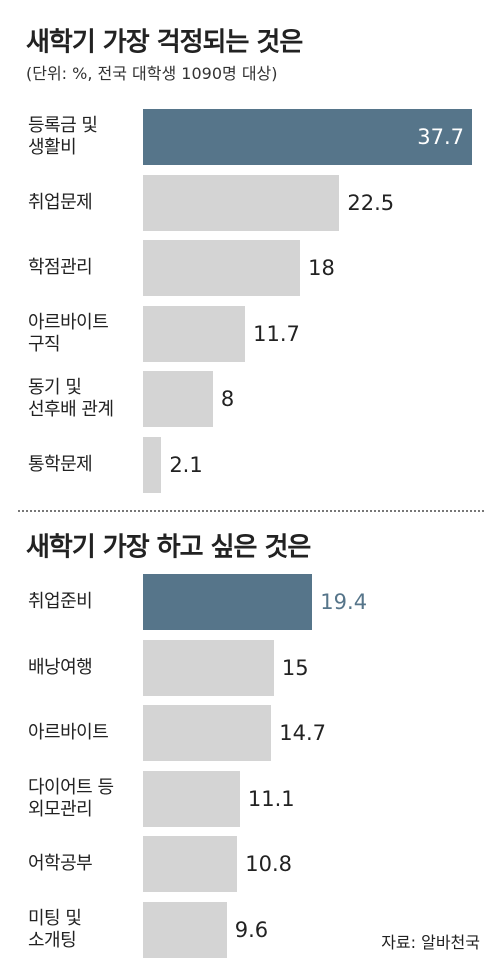  I want to click on category-label: 취업문제, so click(60, 202).